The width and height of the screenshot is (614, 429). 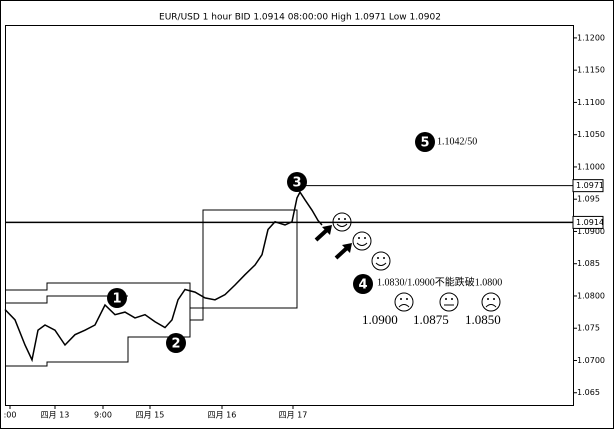 I want to click on marker-number: 5, so click(x=424, y=143).